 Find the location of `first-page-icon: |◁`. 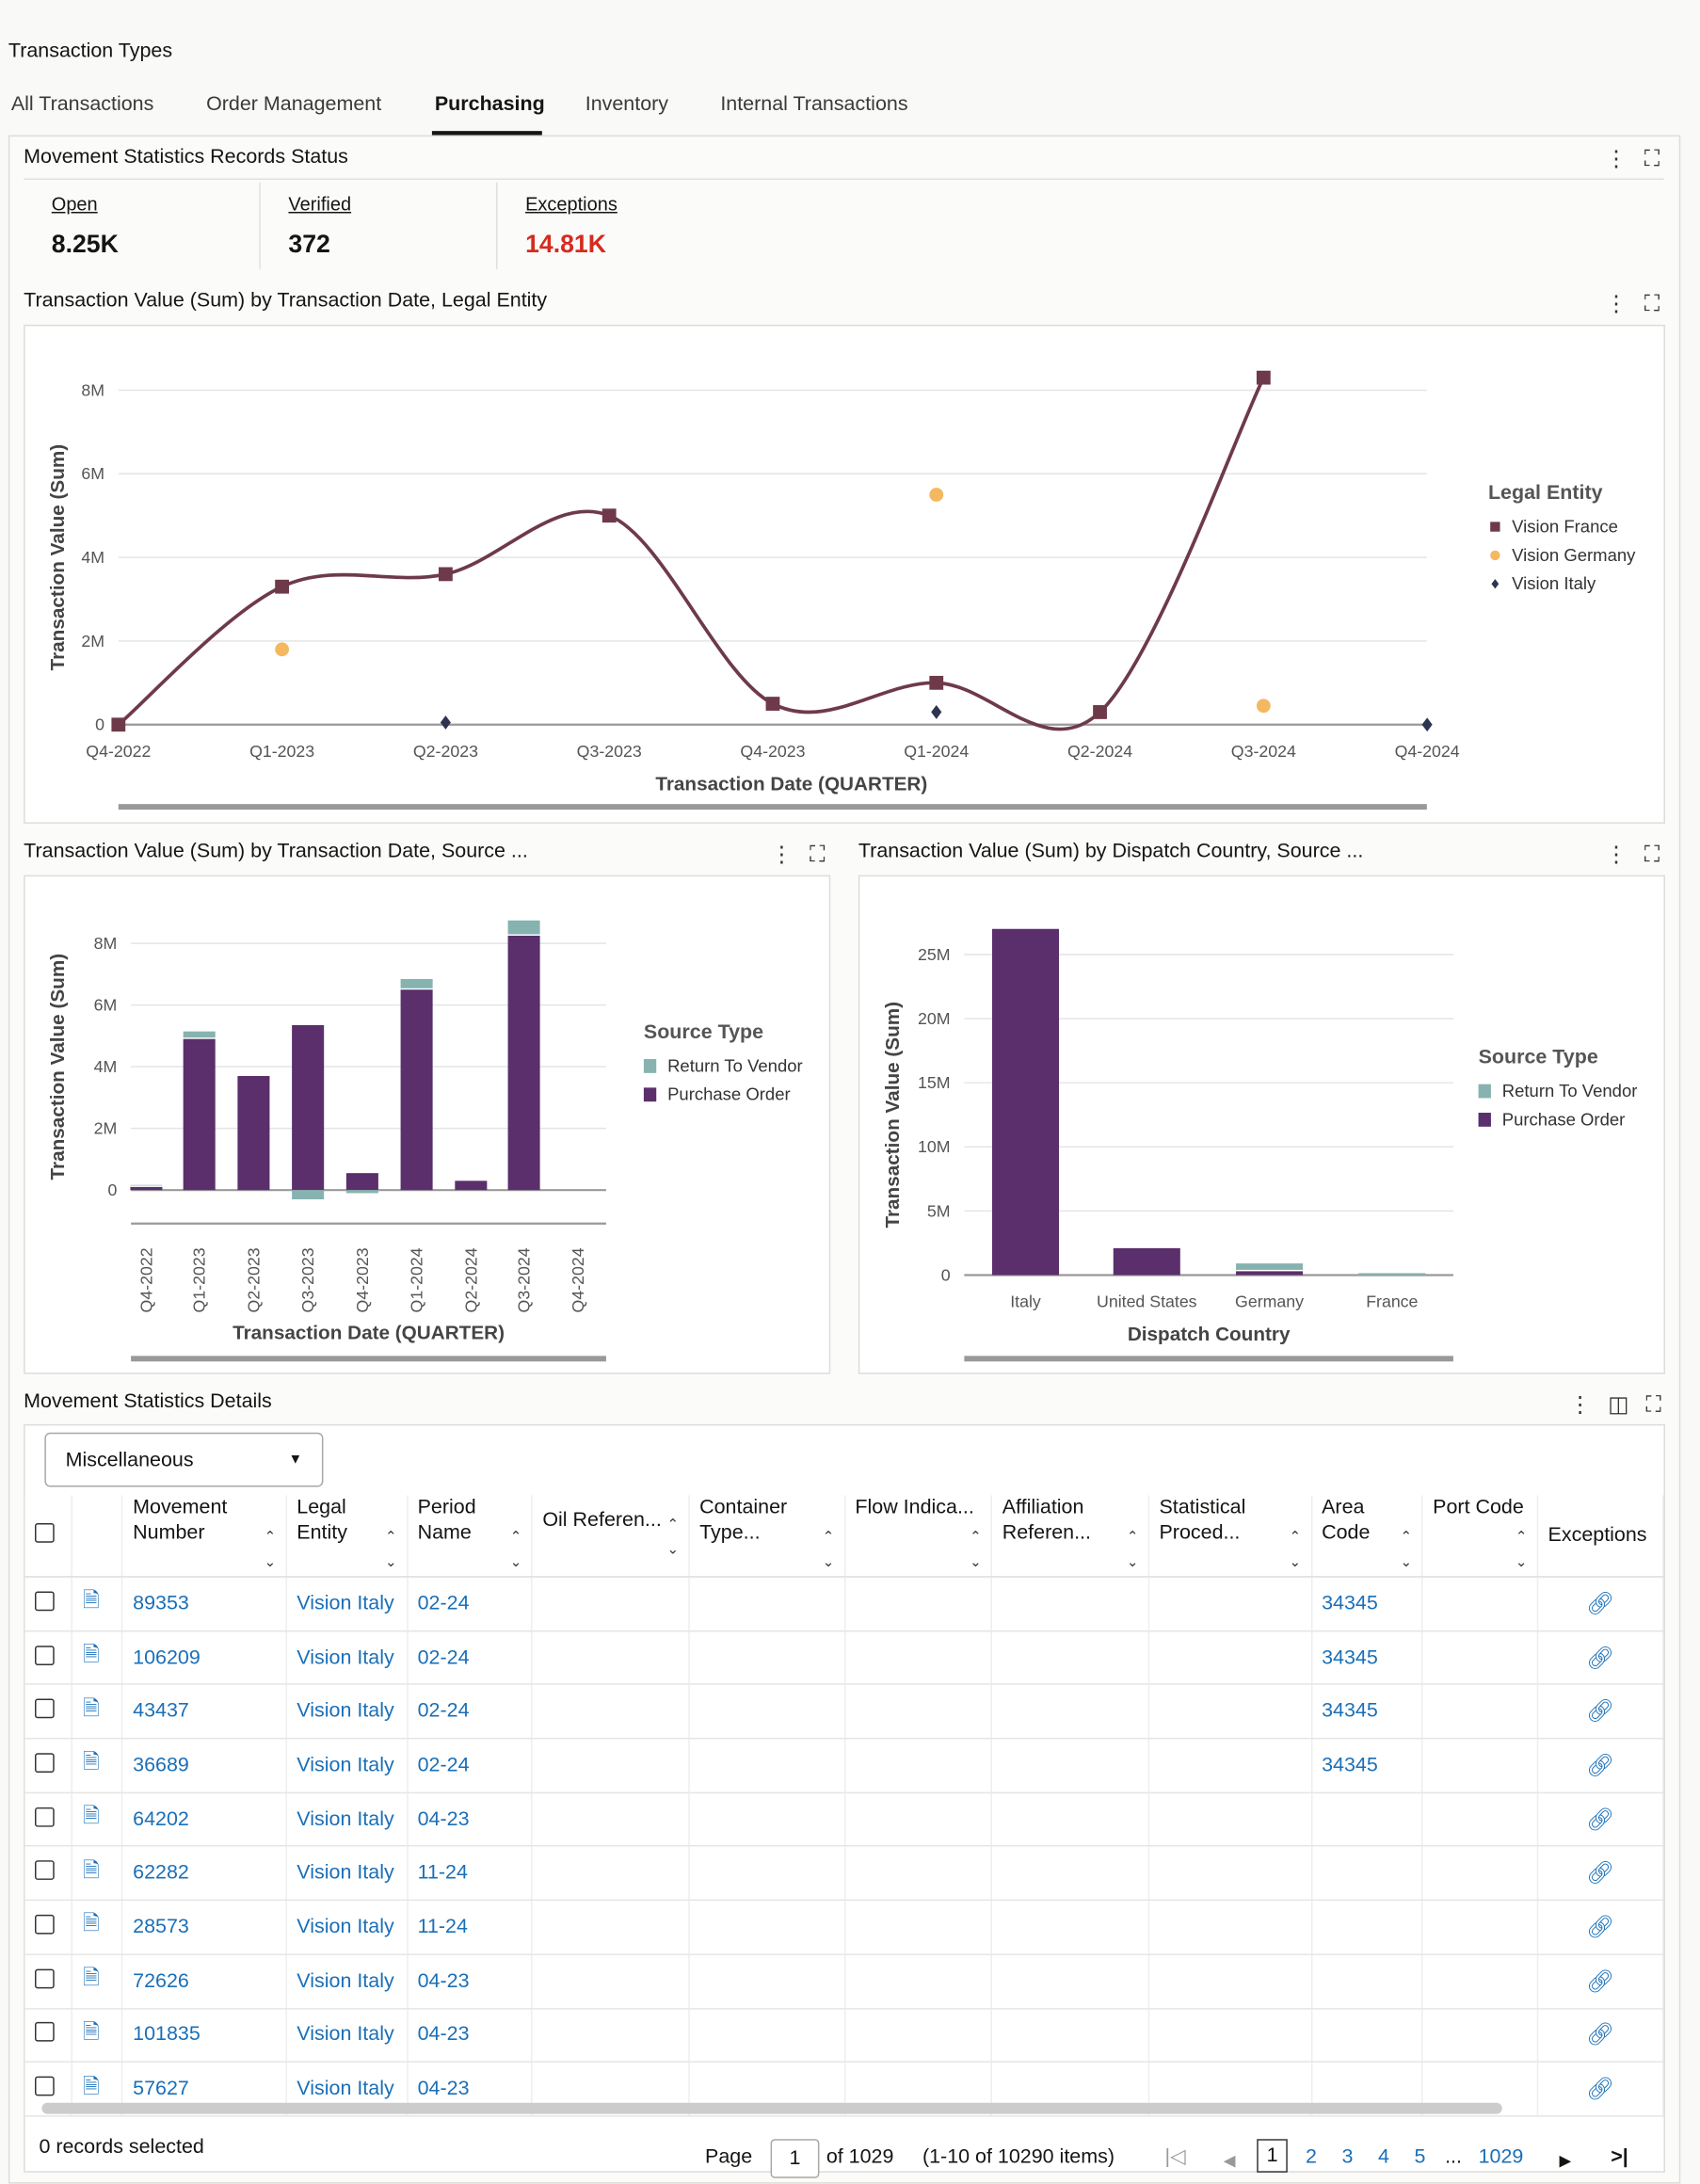

first-page-icon: |◁ is located at coordinates (1175, 2157).